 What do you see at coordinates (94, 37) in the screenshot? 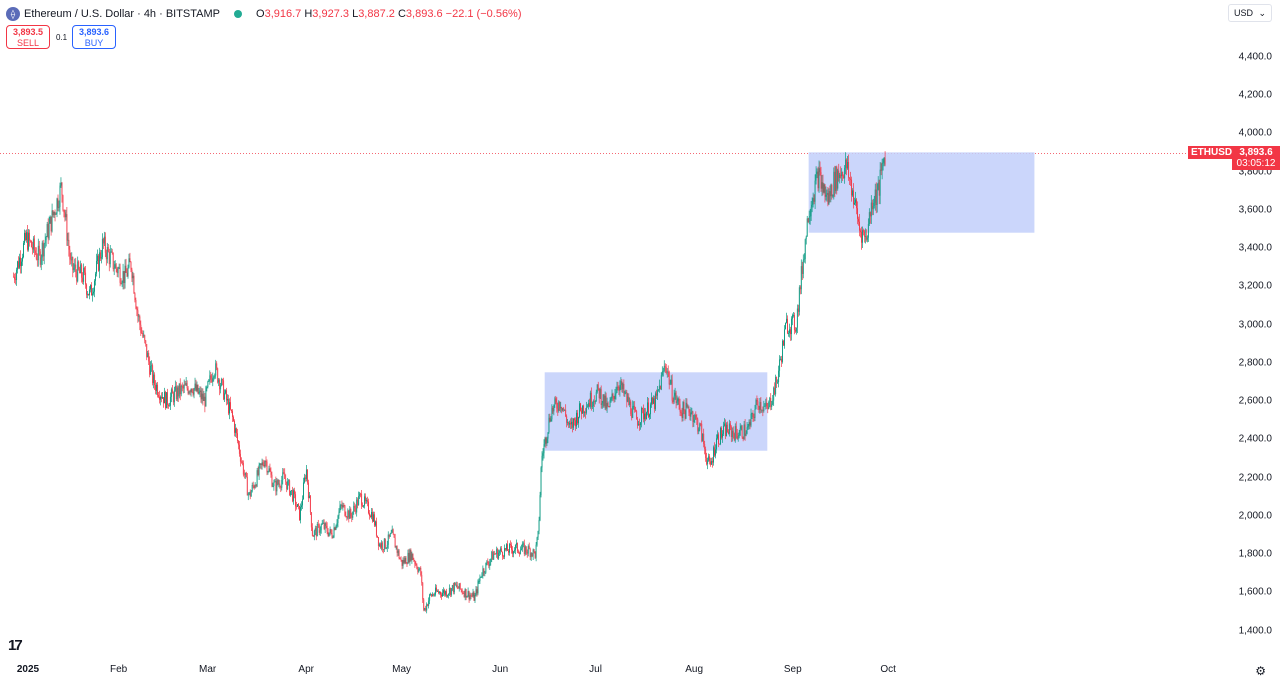
I see `buy-button: 3,893.6 BUY` at bounding box center [94, 37].